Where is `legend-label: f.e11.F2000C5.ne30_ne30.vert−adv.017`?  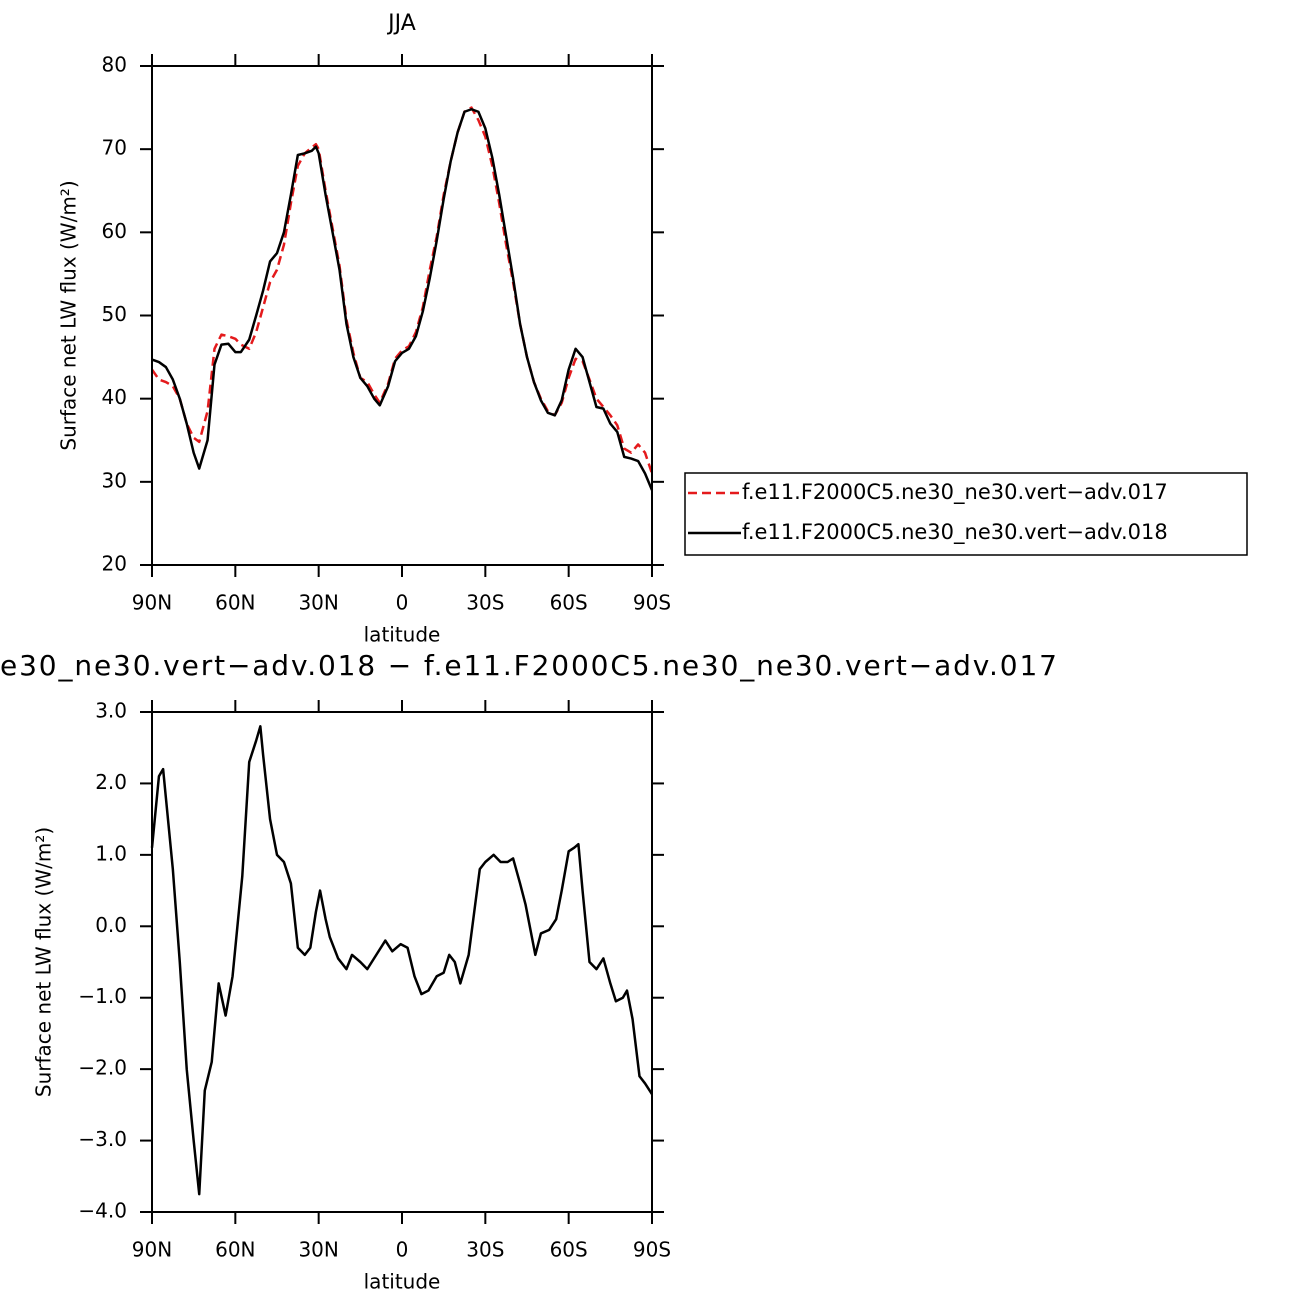
legend-label: f.e11.F2000C5.ne30_ne30.vert−adv.017 is located at coordinates (955, 492).